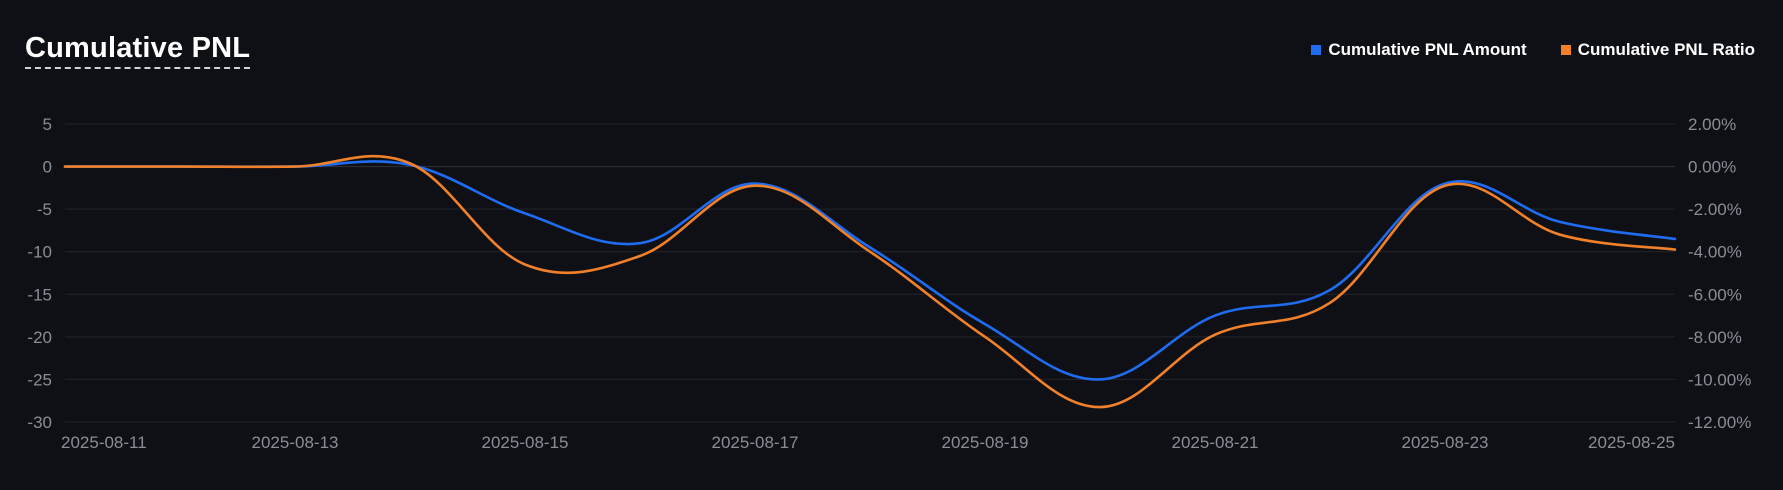 This screenshot has height=490, width=1783. I want to click on y-left-tick-label: -10, so click(39, 252).